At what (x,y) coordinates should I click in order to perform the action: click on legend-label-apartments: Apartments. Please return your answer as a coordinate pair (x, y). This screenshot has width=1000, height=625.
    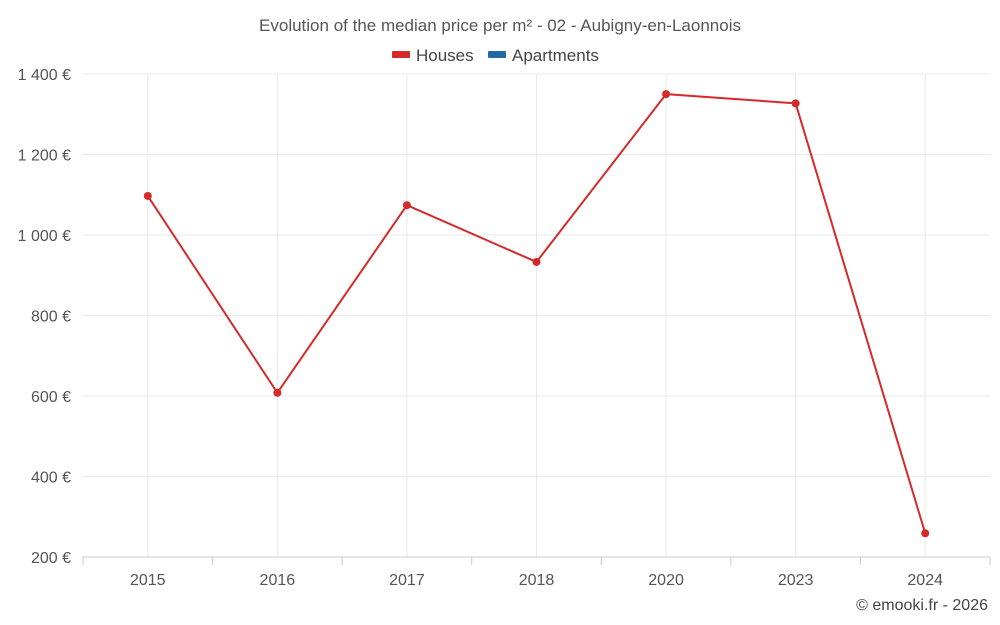
    Looking at the image, I should click on (555, 55).